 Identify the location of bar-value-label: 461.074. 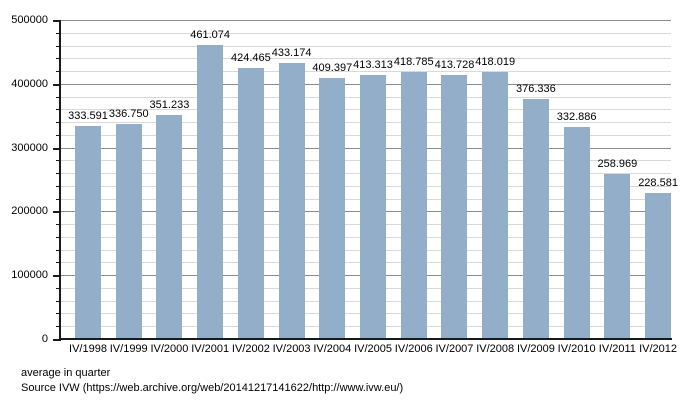
(210, 34).